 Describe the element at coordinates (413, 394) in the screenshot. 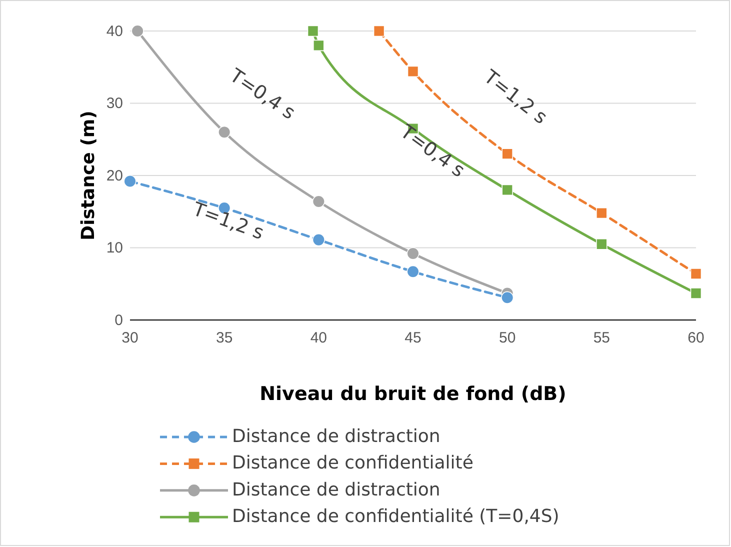

I see `x-axis-title: Niveau du bruit de fond (dB)` at that location.